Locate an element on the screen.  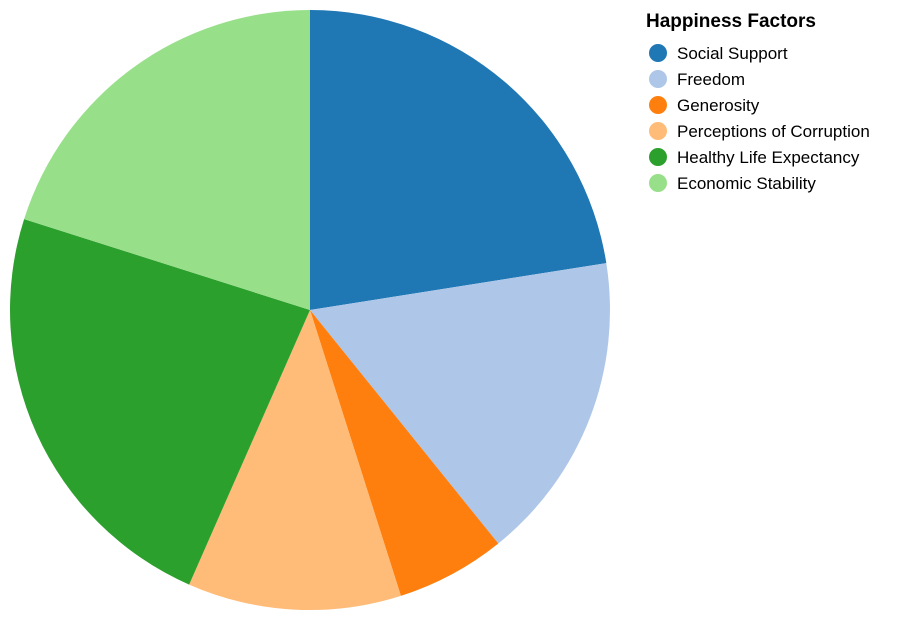
pie-slice-perceptions-of-corruption is located at coordinates (295, 460).